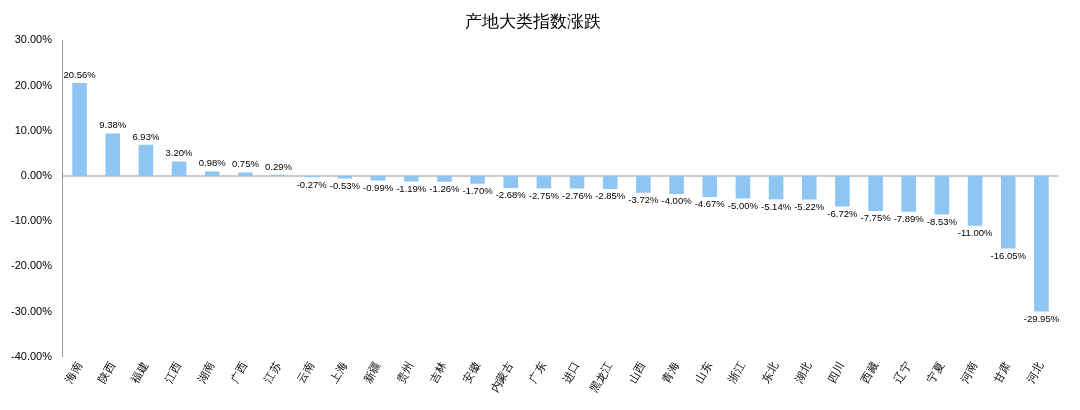 Image resolution: width=1080 pixels, height=410 pixels. Describe the element at coordinates (1041, 318) in the screenshot. I see `data-label: -29.95%` at that location.